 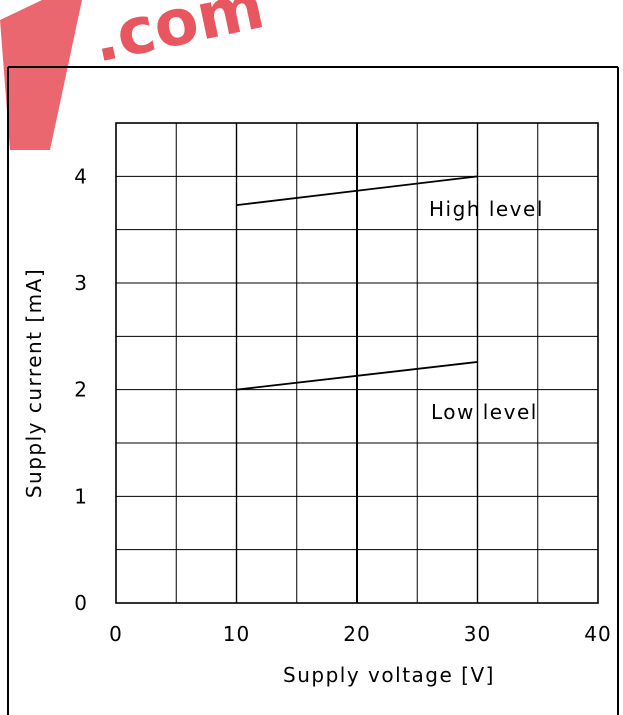 I want to click on chart-series, so click(x=357, y=283).